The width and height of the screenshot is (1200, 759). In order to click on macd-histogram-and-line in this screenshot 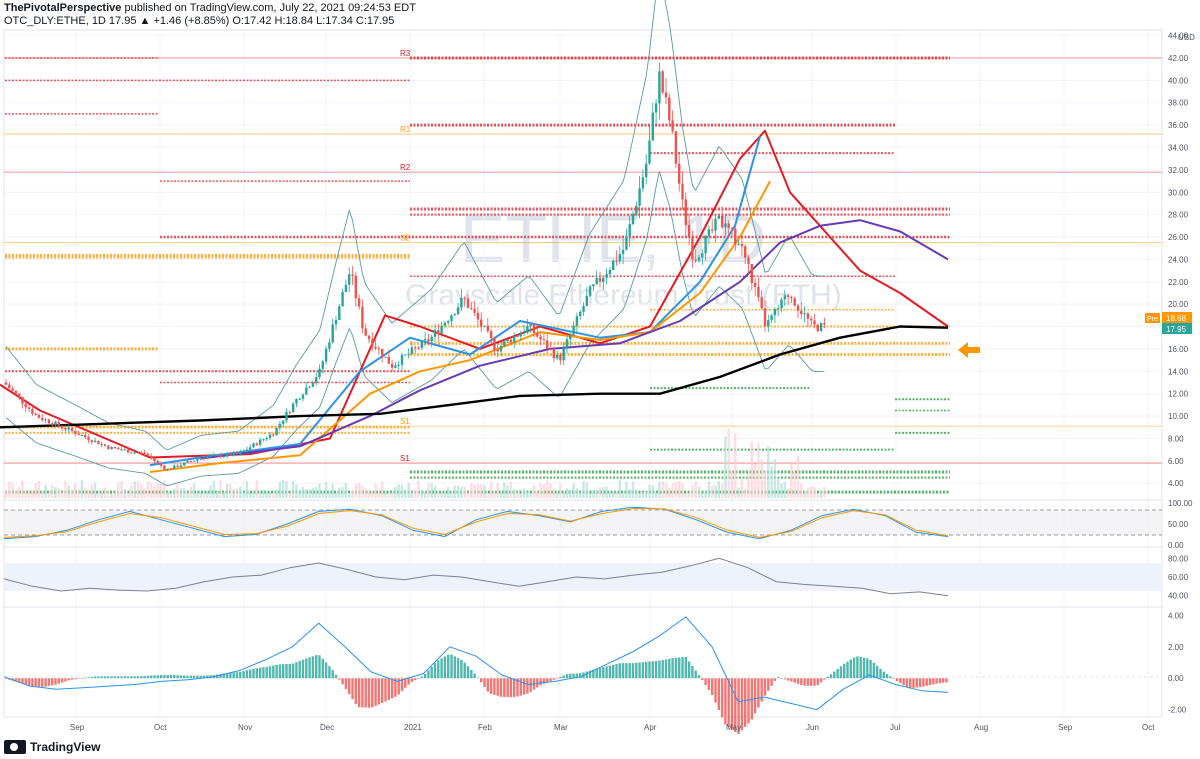, I will do `click(476, 675)`.